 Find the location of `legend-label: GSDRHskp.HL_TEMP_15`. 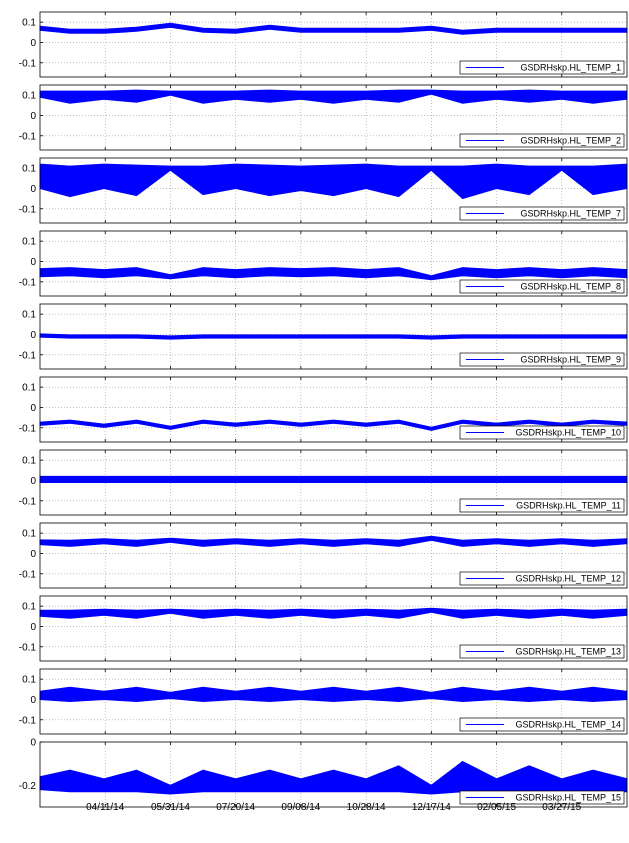

legend-label: GSDRHskp.HL_TEMP_15 is located at coordinates (568, 798).